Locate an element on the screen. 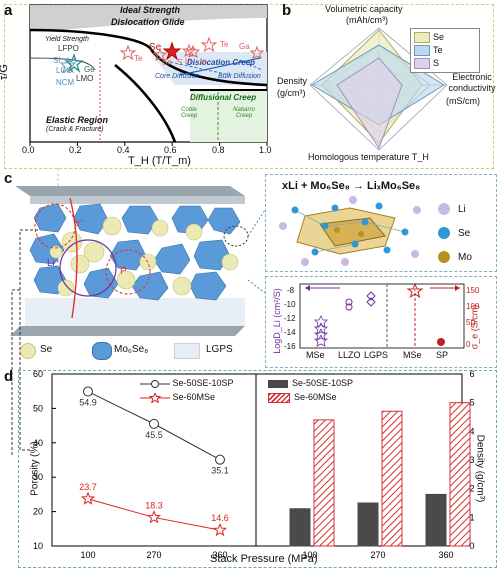 This screenshot has height=570, width=500. panel-letter-b: b is located at coordinates (287, 10).